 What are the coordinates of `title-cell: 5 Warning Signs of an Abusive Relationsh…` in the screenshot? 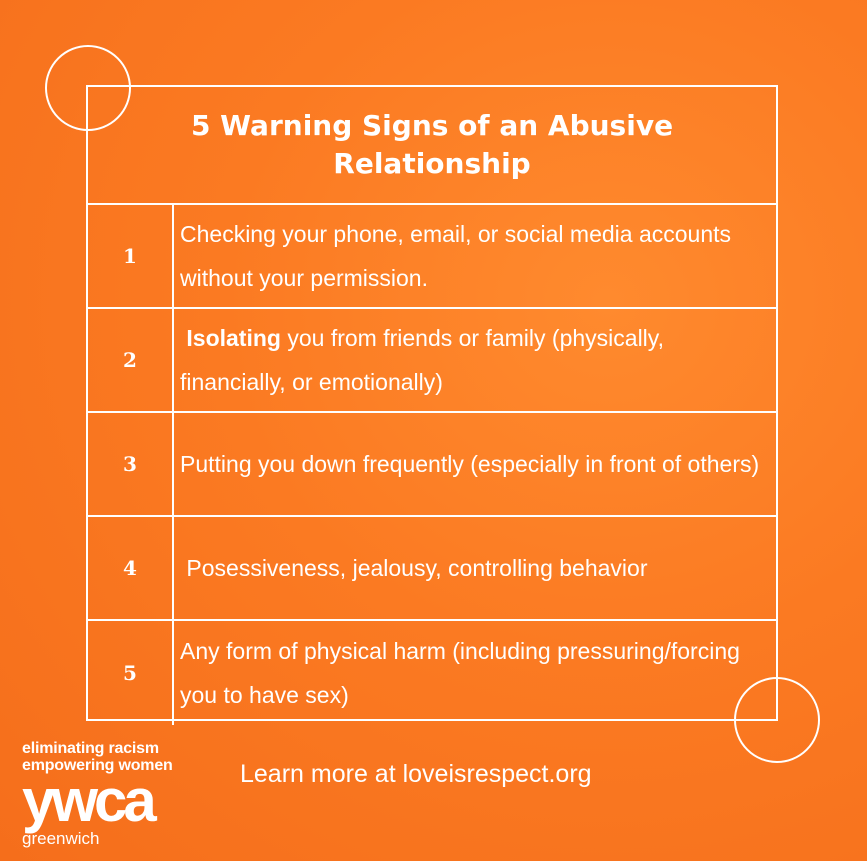 It's located at (432, 146).